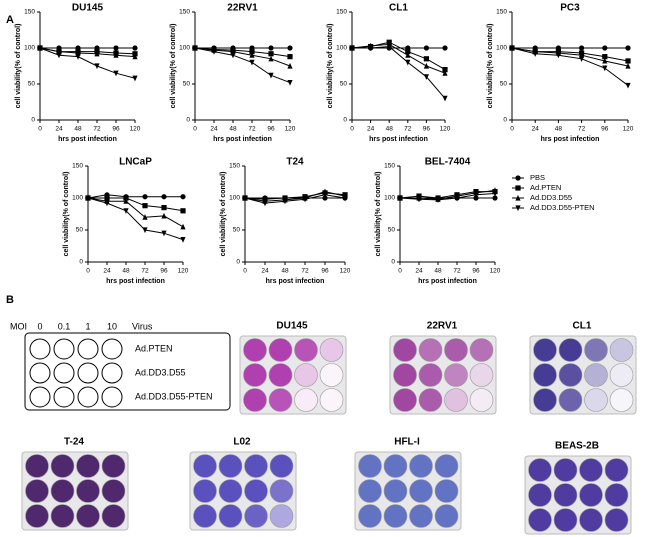 The image size is (661, 537). What do you see at coordinates (292, 326) in the screenshot?
I see `plate-title: DU145` at bounding box center [292, 326].